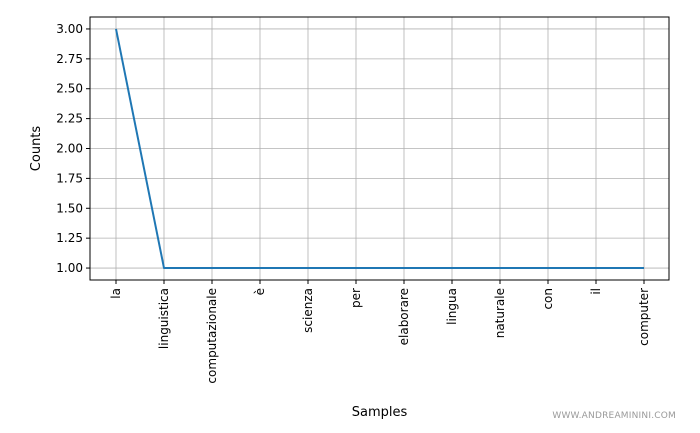 The width and height of the screenshot is (700, 433). I want to click on x-tick-label: è, so click(260, 291).